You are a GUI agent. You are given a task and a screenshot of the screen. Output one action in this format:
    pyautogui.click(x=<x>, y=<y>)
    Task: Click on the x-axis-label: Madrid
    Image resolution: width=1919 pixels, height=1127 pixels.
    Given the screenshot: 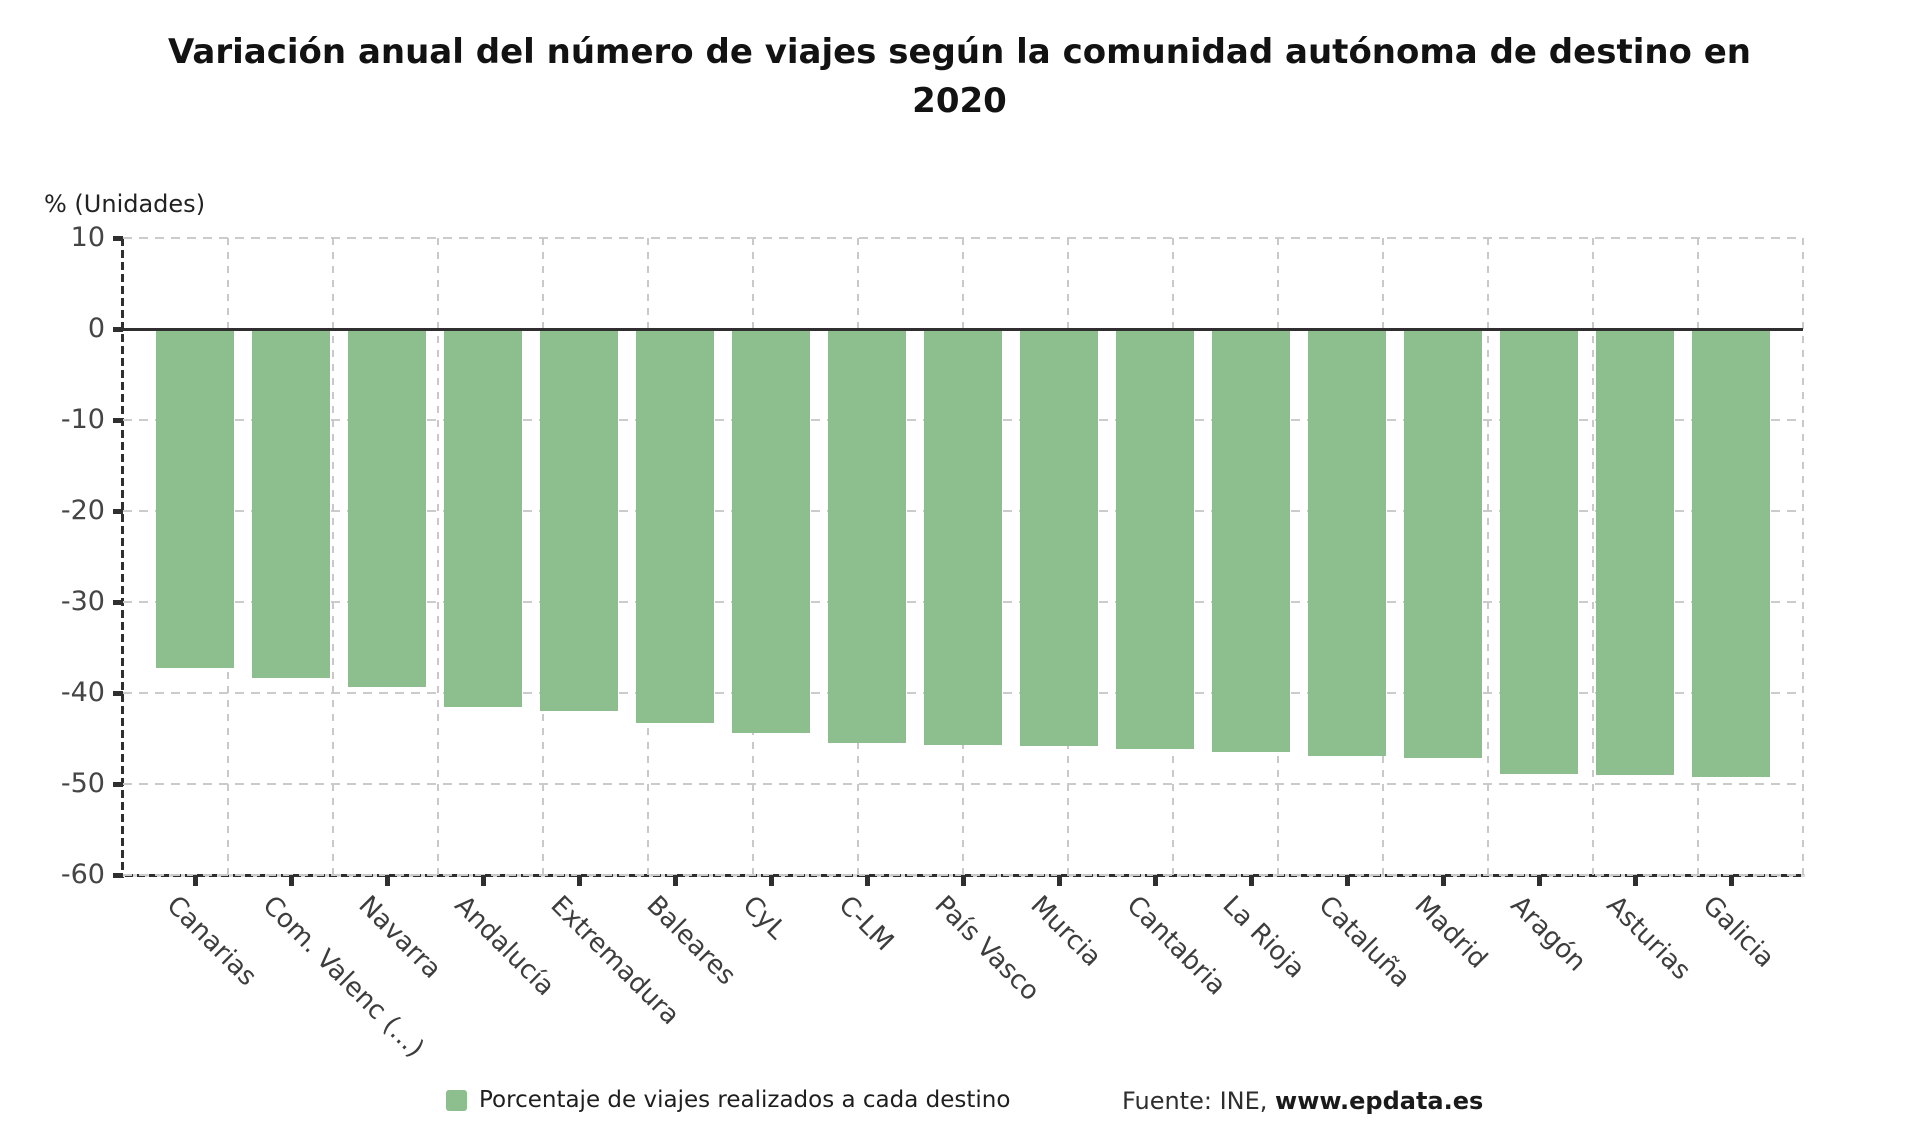 What is the action you would take?
    pyautogui.click(x=1450, y=932)
    